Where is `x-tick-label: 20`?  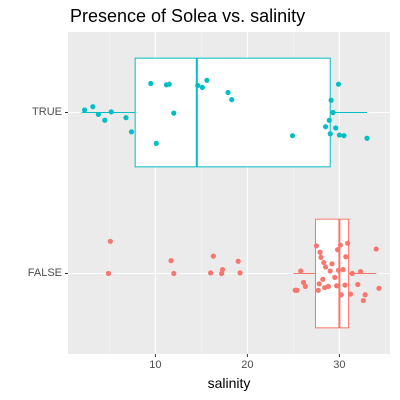
x-tick-label: 20 is located at coordinates (247, 365).